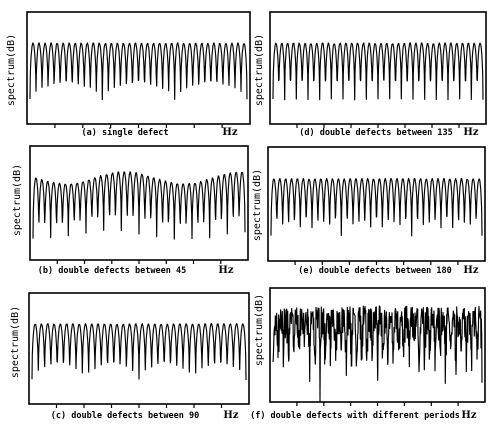 This screenshot has width=492, height=427. I want to click on chart-panel-a: spectrum(dB) (a) single defect Hz, so click(128, 74).